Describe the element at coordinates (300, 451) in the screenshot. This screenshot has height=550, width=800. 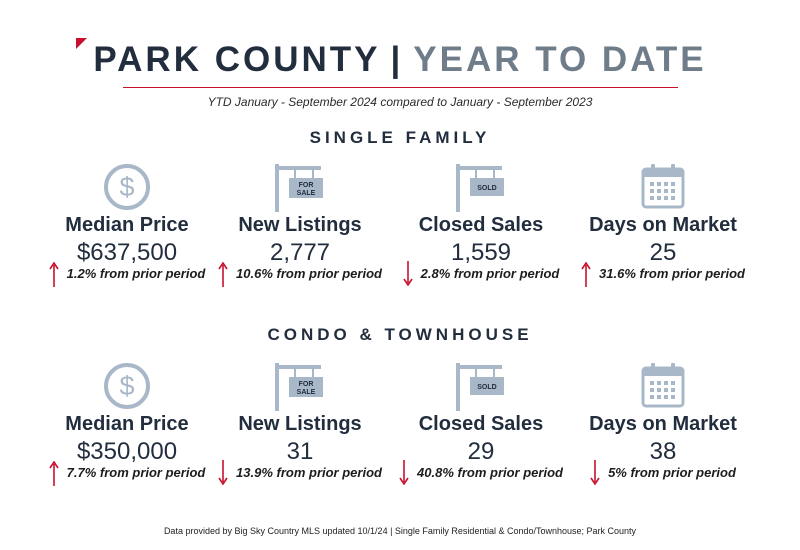
I see `stat-value: 31` at that location.